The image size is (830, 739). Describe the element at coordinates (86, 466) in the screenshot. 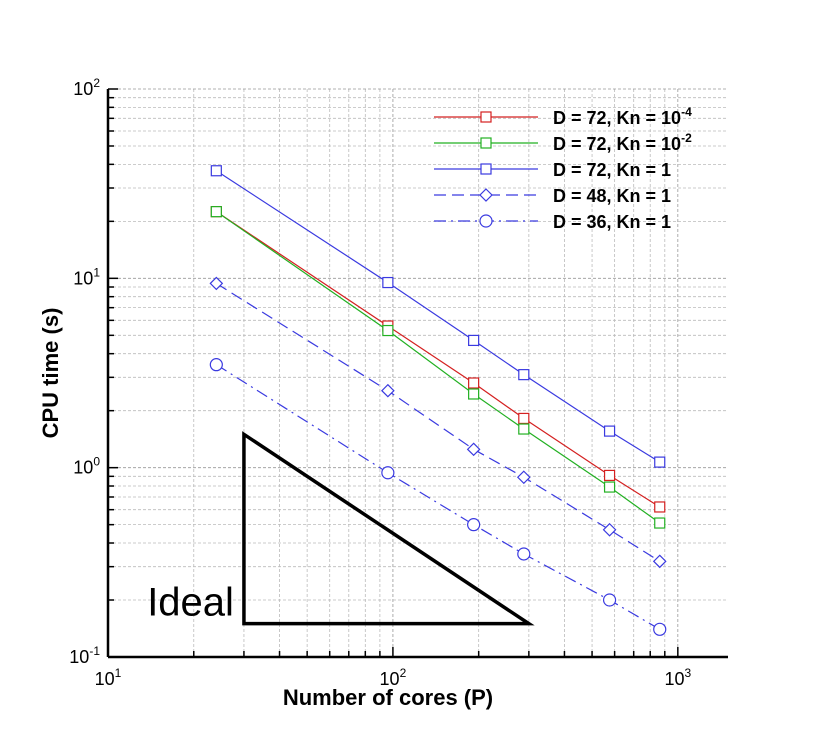

I see `y-tick-label: 10⁰` at that location.